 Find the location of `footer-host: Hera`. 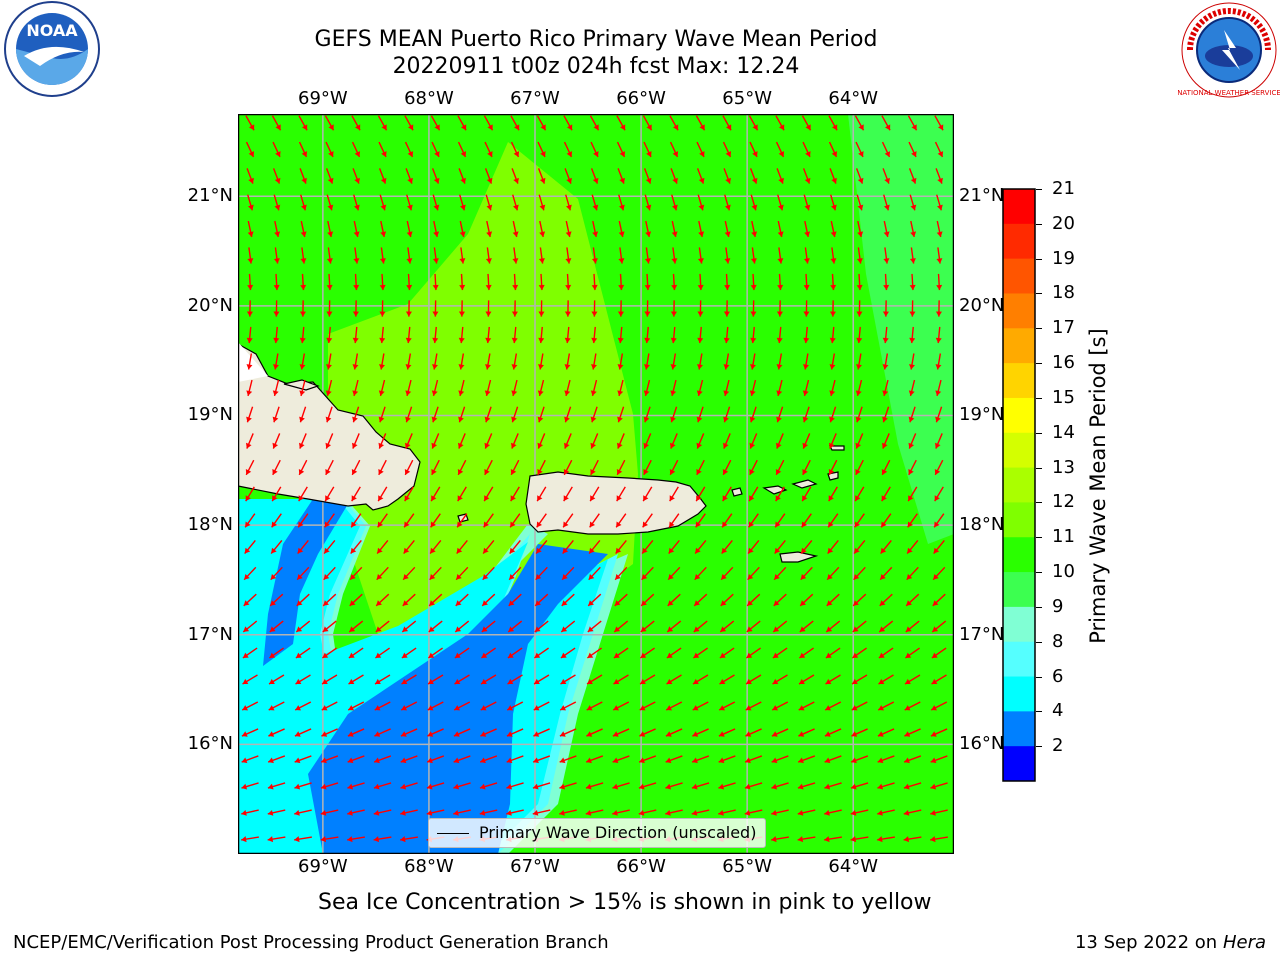

footer-host: Hera is located at coordinates (1244, 942).